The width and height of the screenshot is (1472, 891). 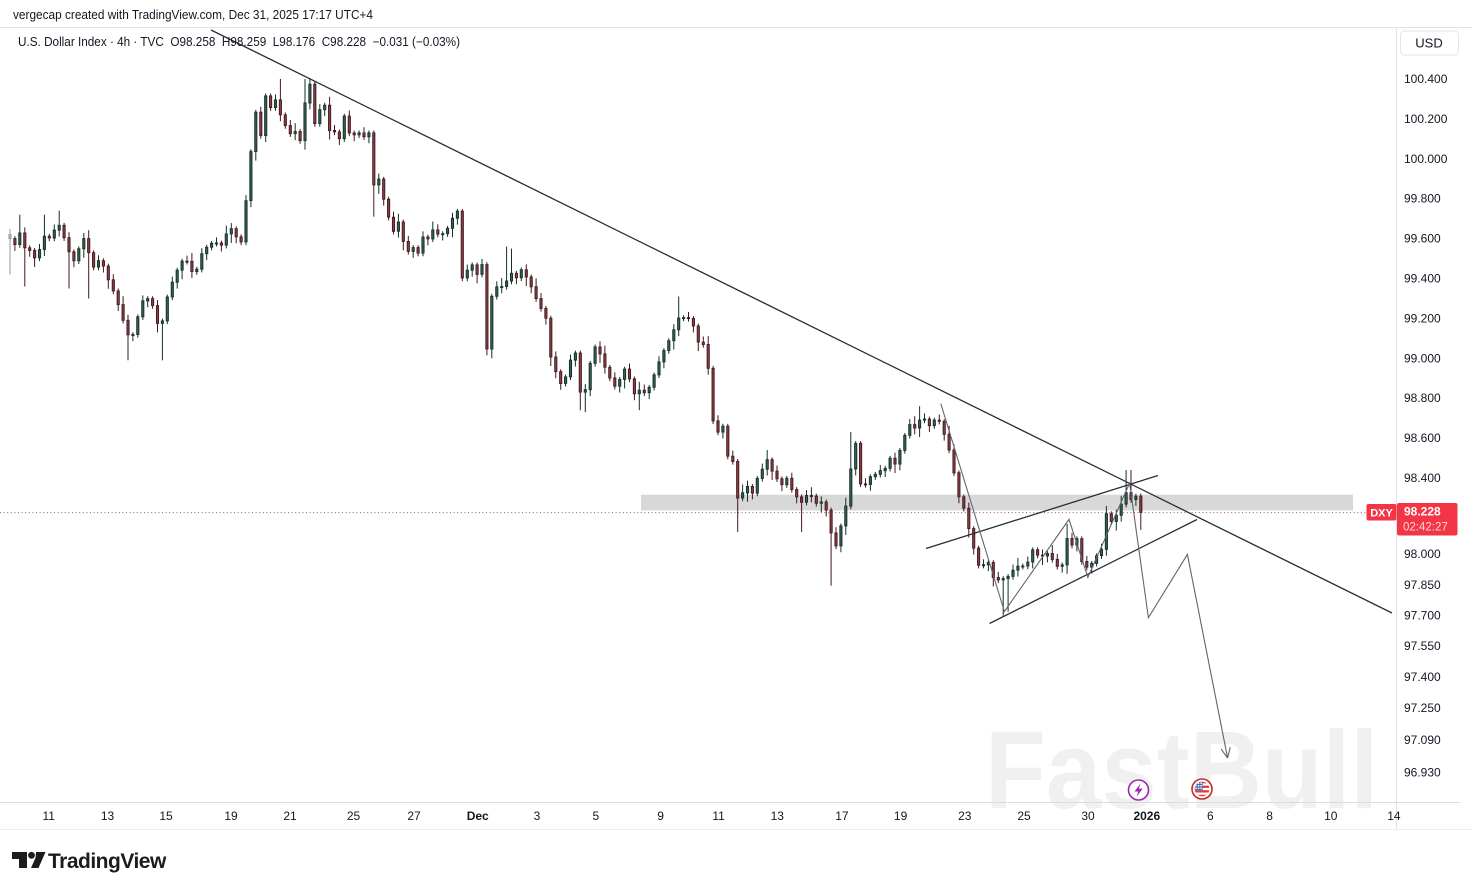 What do you see at coordinates (965, 816) in the screenshot?
I see `svg-text: 23` at bounding box center [965, 816].